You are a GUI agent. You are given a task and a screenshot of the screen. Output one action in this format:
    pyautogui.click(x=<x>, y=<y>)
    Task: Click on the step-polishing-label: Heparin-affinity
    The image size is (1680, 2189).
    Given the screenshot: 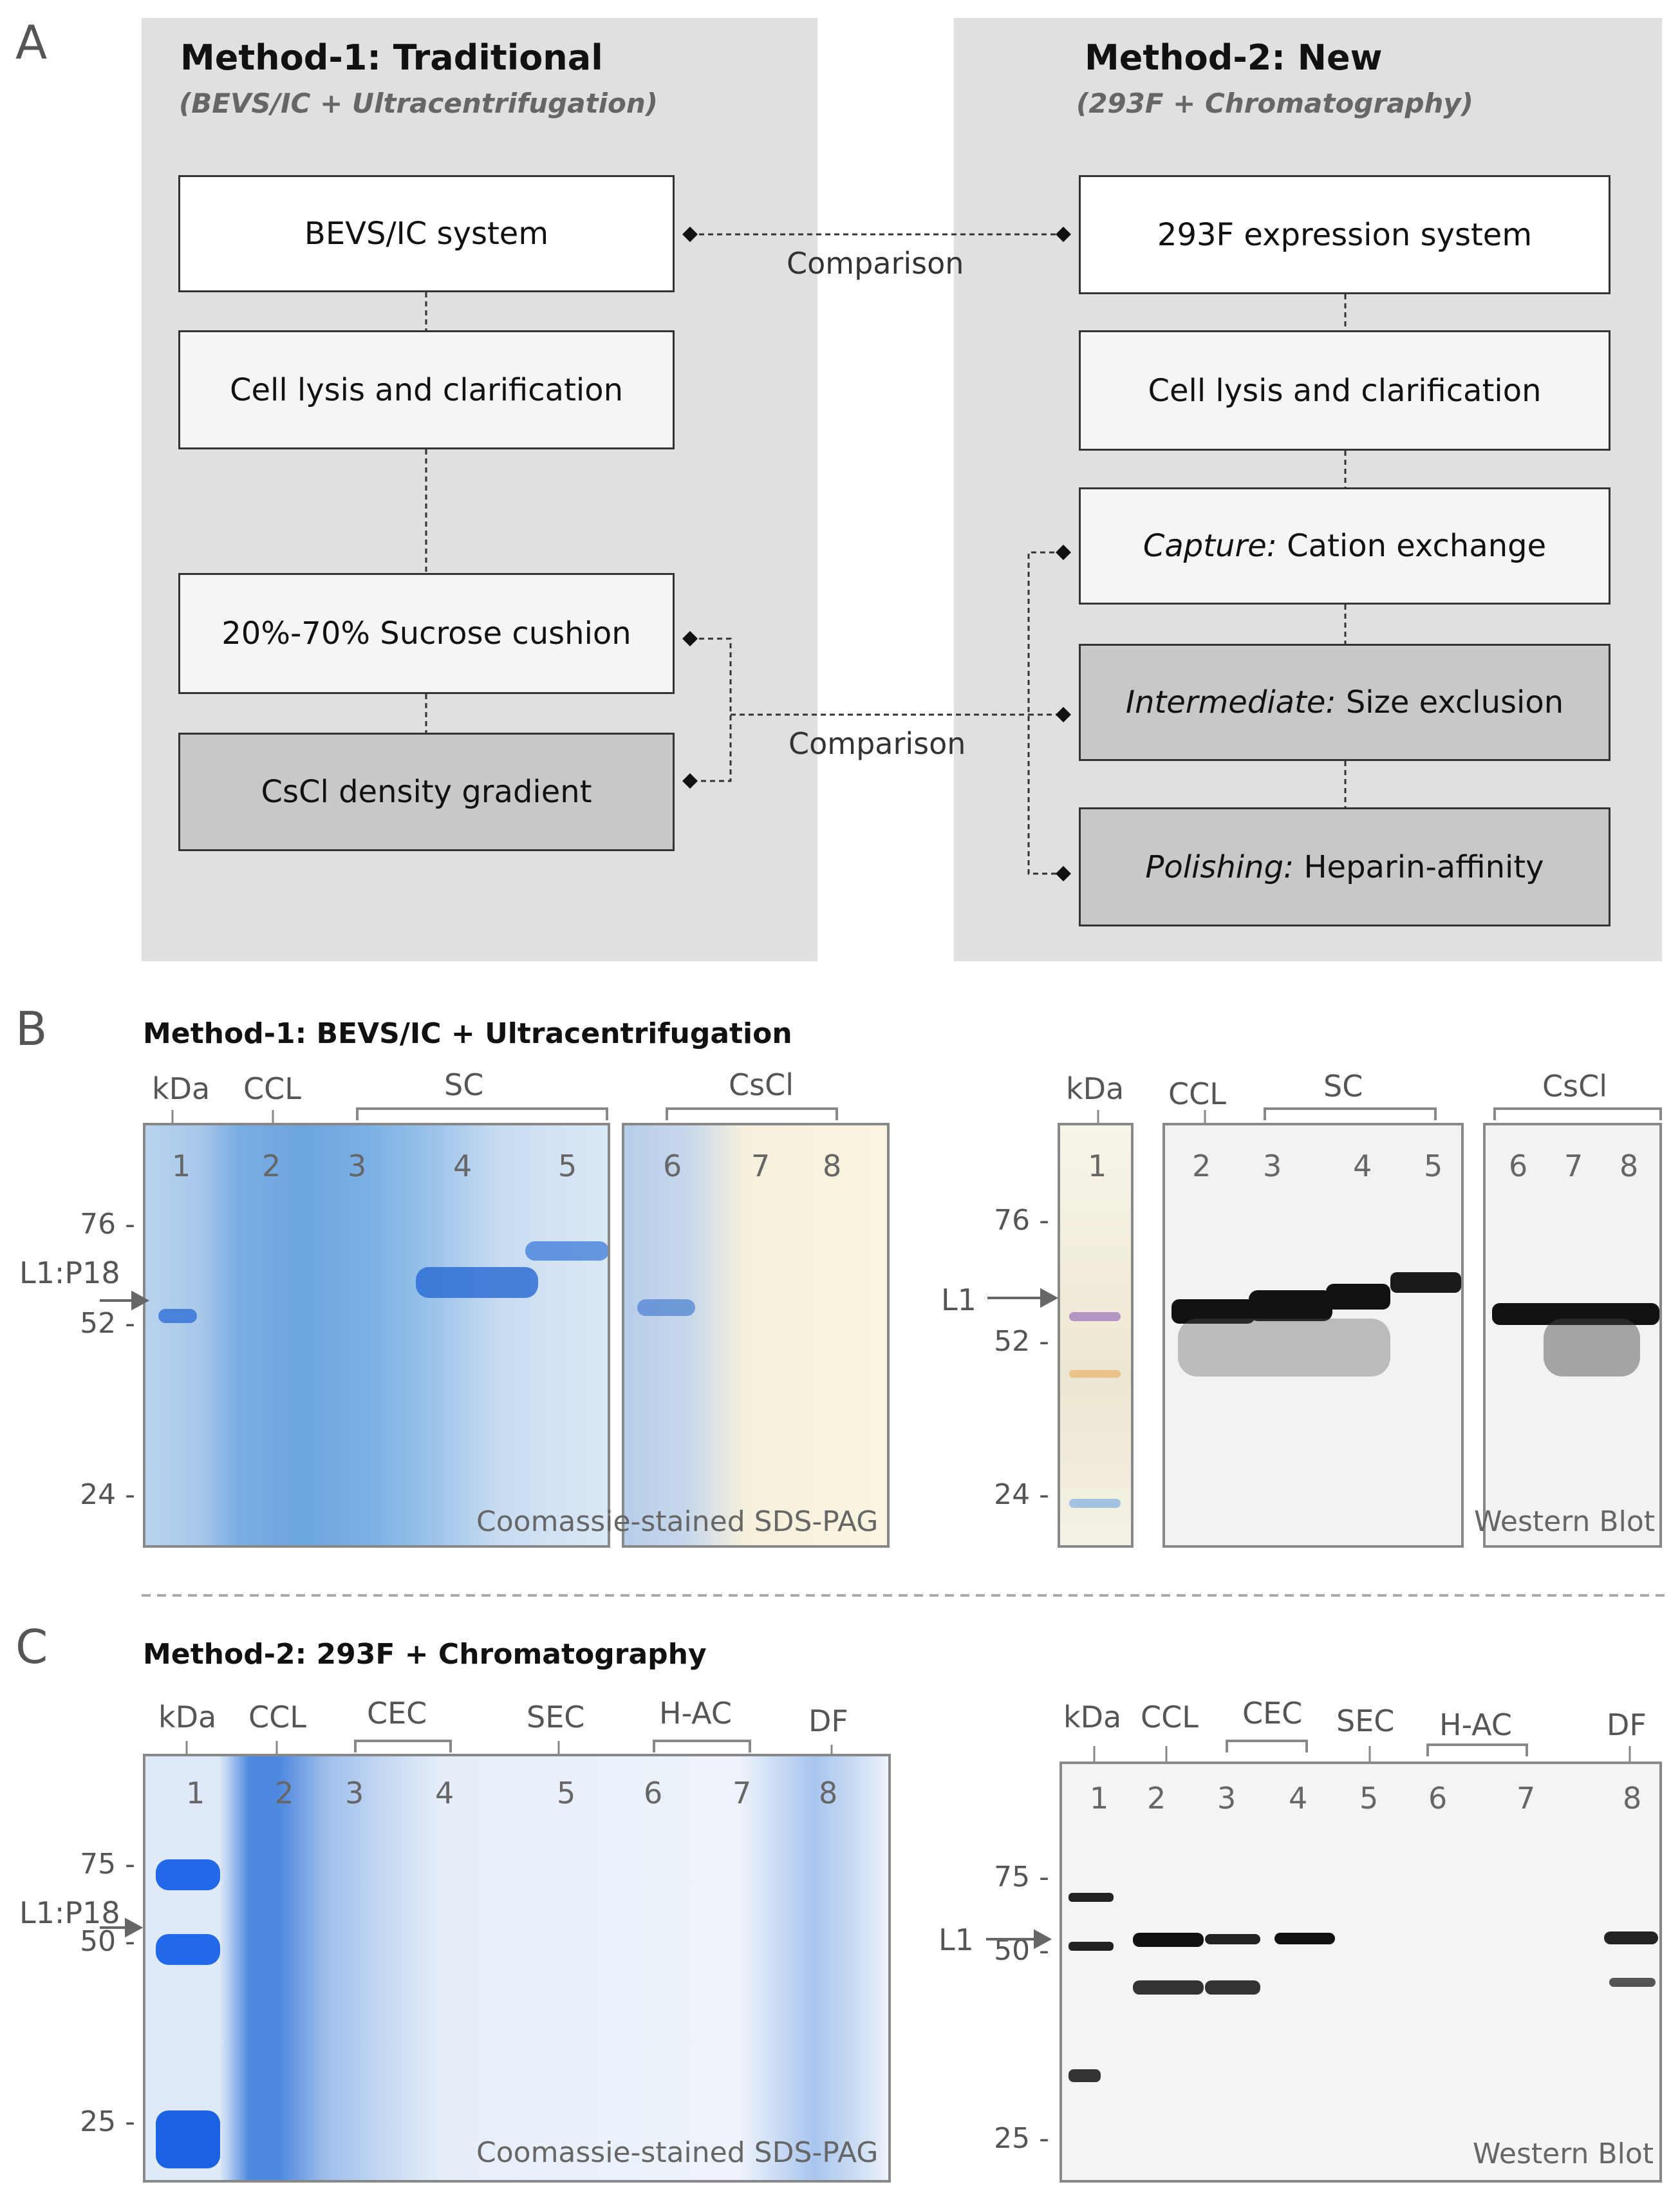 What is the action you would take?
    pyautogui.click(x=1419, y=867)
    